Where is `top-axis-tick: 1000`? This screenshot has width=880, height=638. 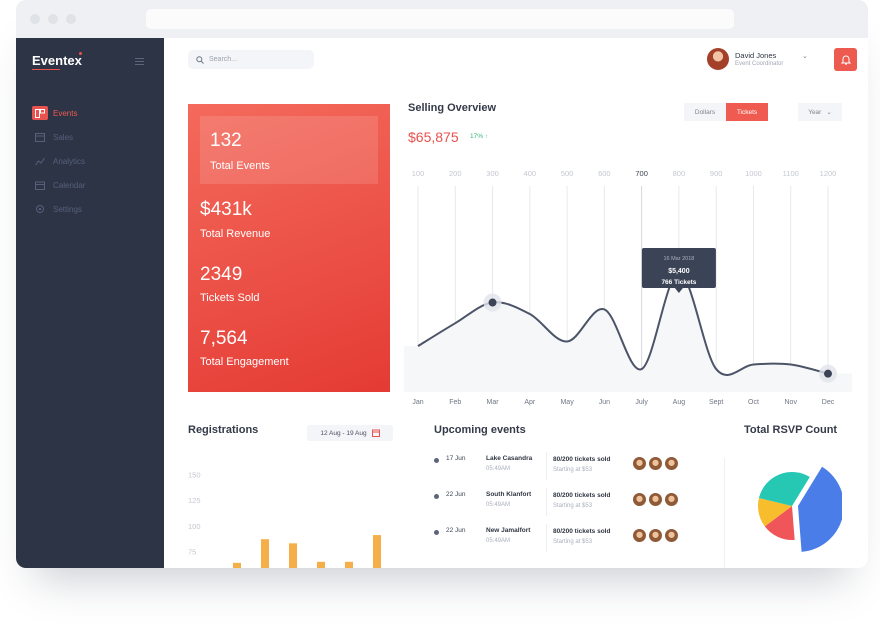
top-axis-tick: 1000 is located at coordinates (753, 173).